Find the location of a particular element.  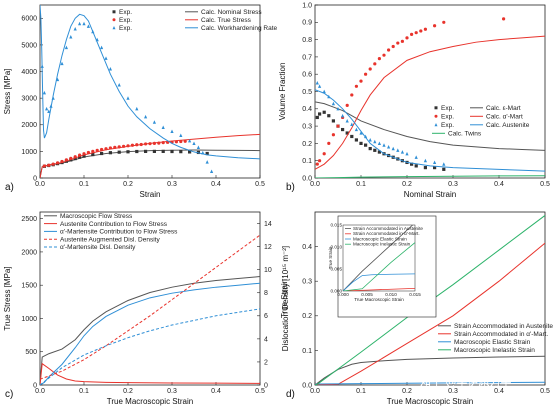

y-tick-label: 0.0 is located at coordinates (307, 385).